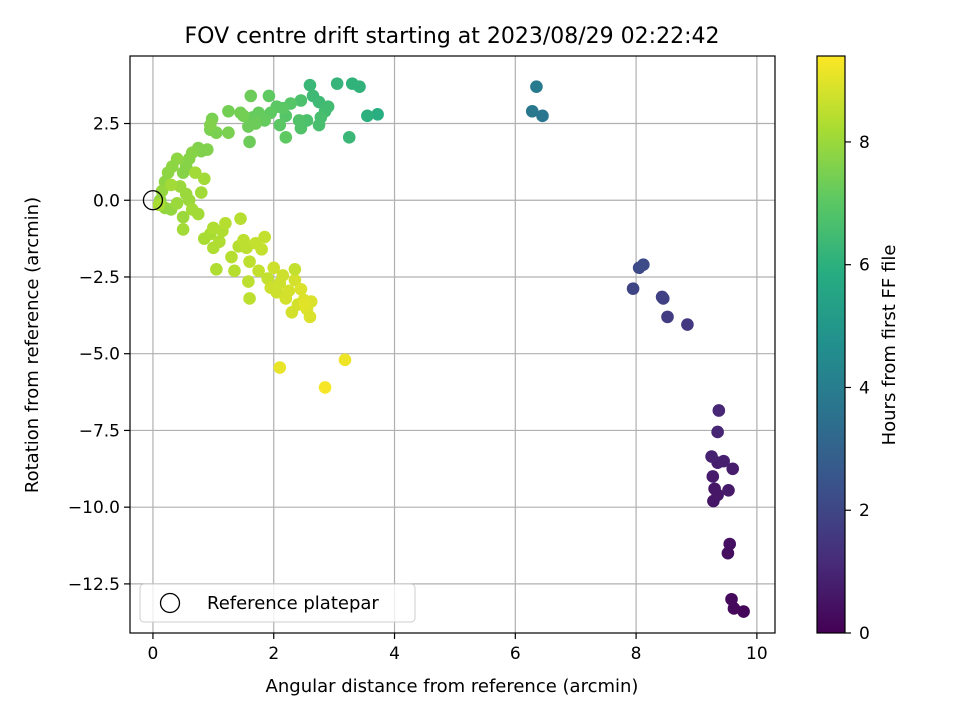 Image resolution: width=960 pixels, height=720 pixels. Describe the element at coordinates (394, 654) in the screenshot. I see `x-tick-label: 4` at that location.